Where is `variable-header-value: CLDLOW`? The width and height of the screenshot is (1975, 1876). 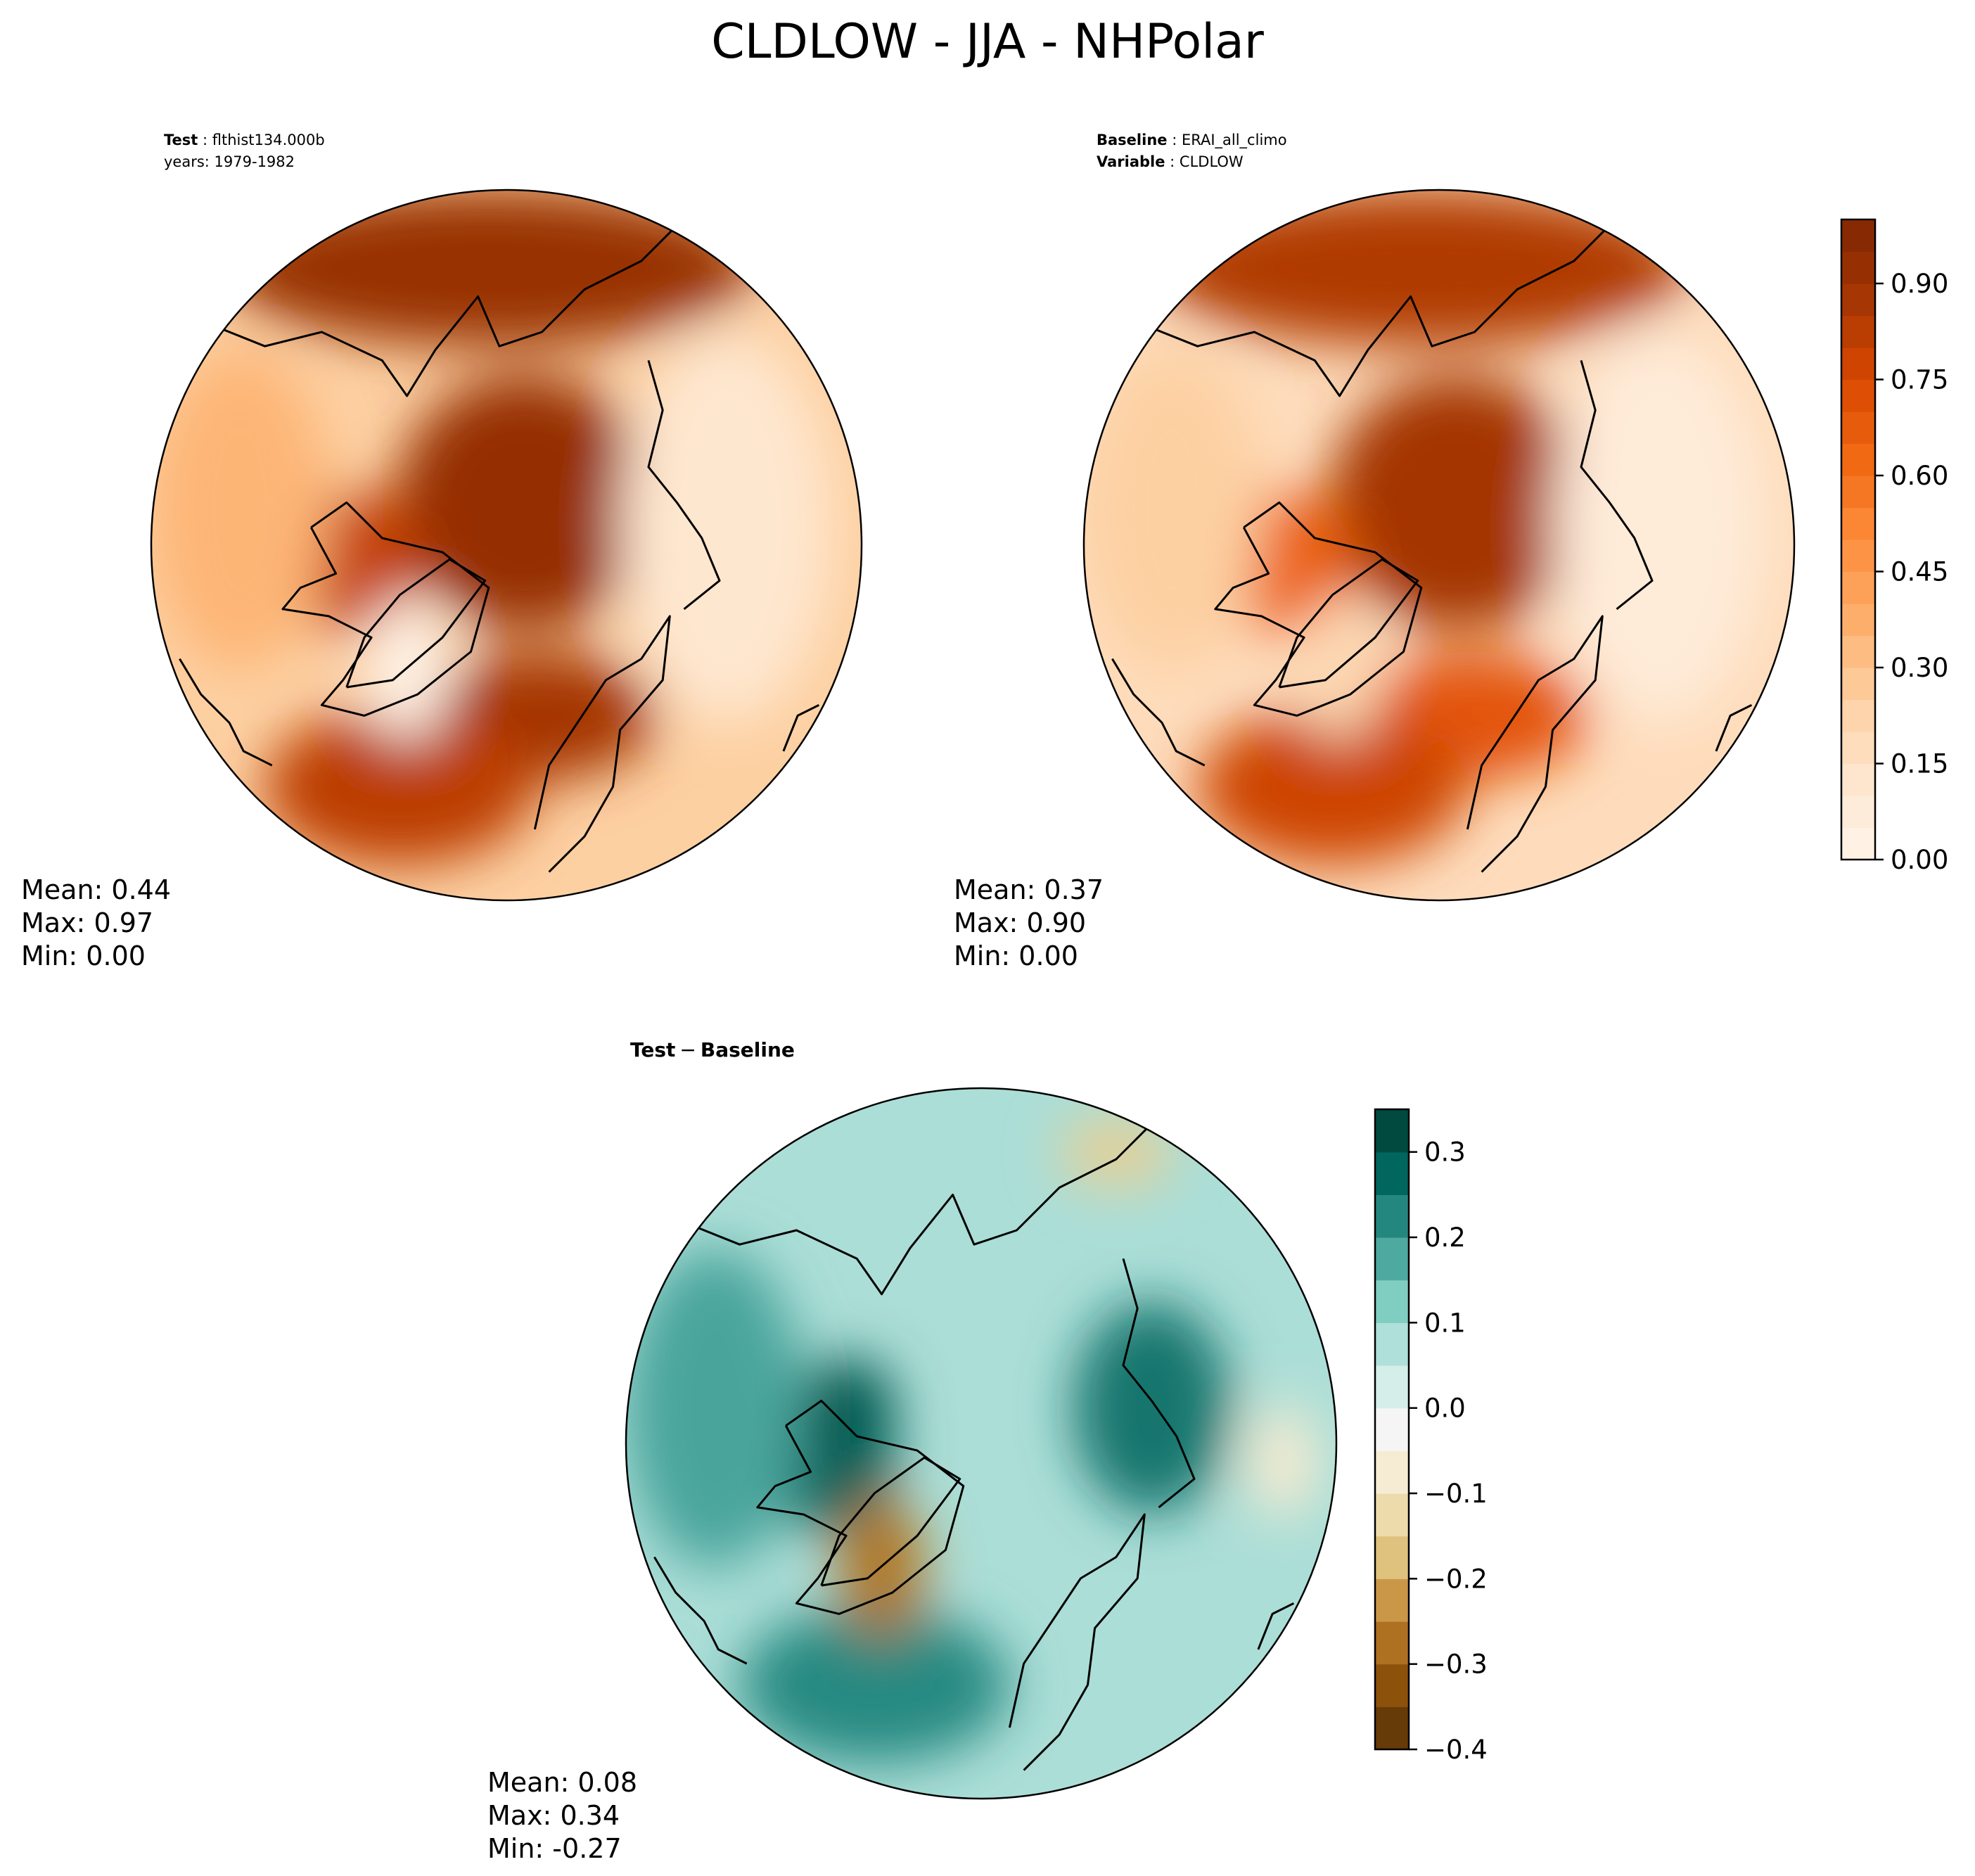 variable-header-value: CLDLOW is located at coordinates (1212, 161).